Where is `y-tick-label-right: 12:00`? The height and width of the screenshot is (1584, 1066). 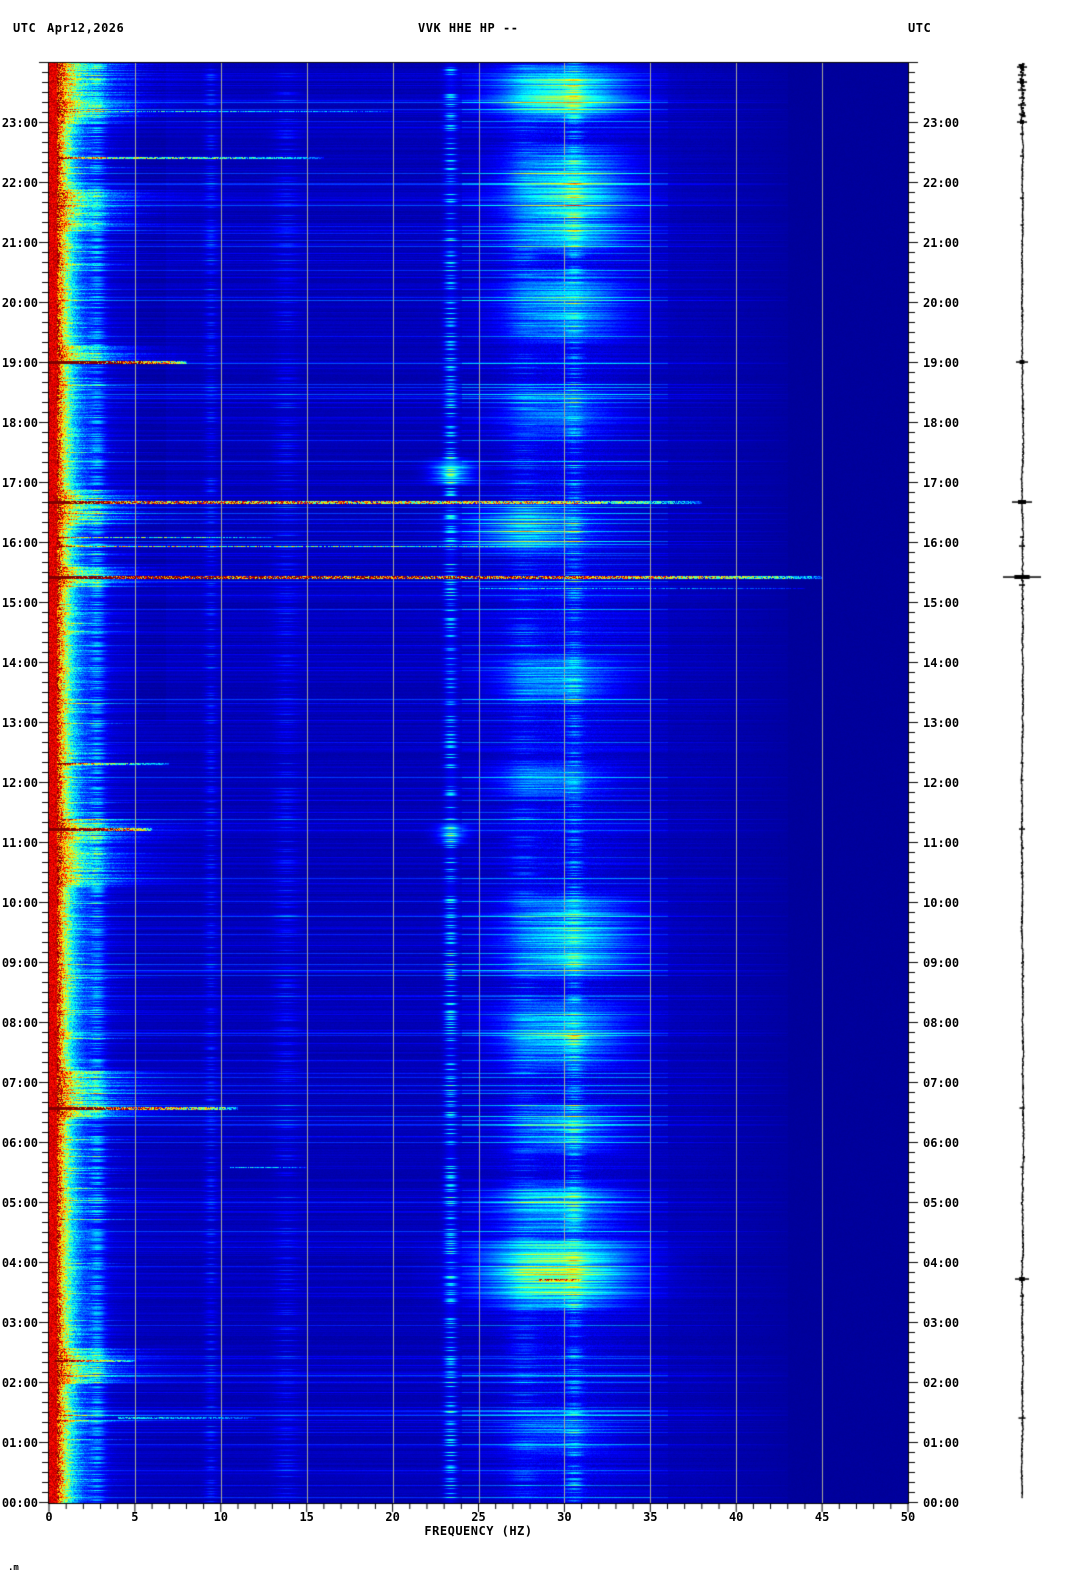 y-tick-label-right: 12:00 is located at coordinates (941, 783).